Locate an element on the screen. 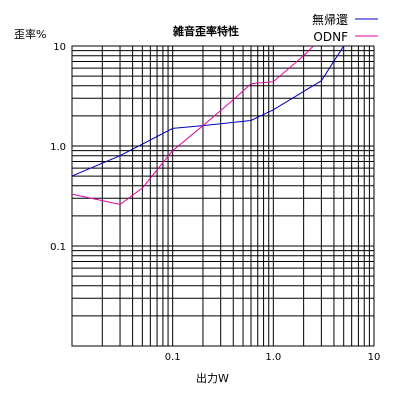 The width and height of the screenshot is (406, 403). x-tick-label: 1.0 is located at coordinates (273, 357).